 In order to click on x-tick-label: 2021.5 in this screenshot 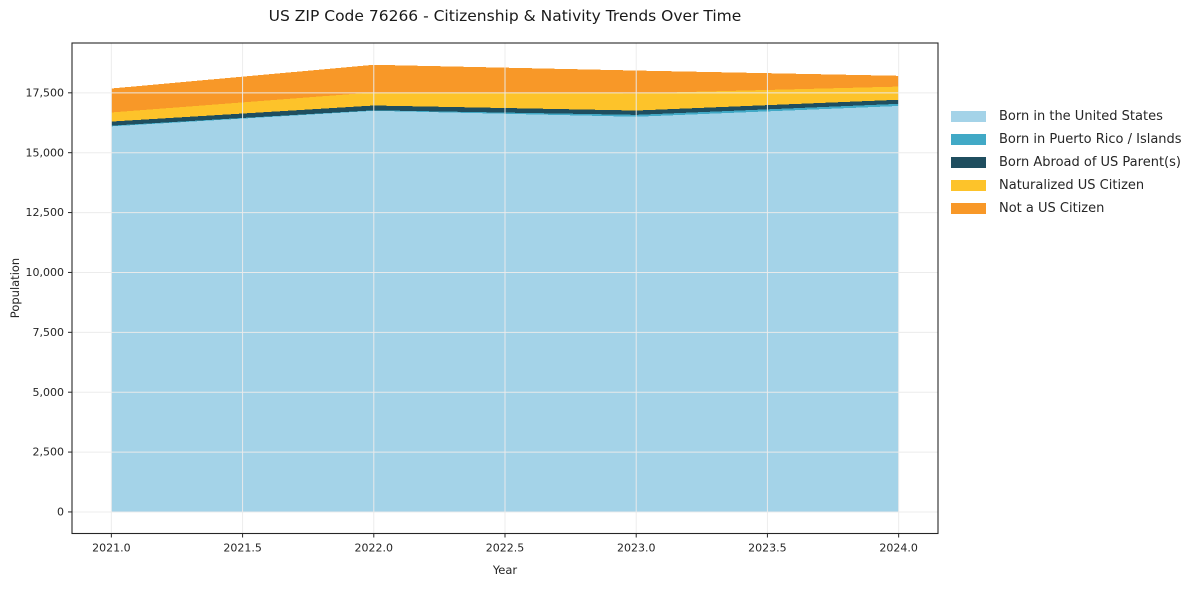, I will do `click(242, 548)`.